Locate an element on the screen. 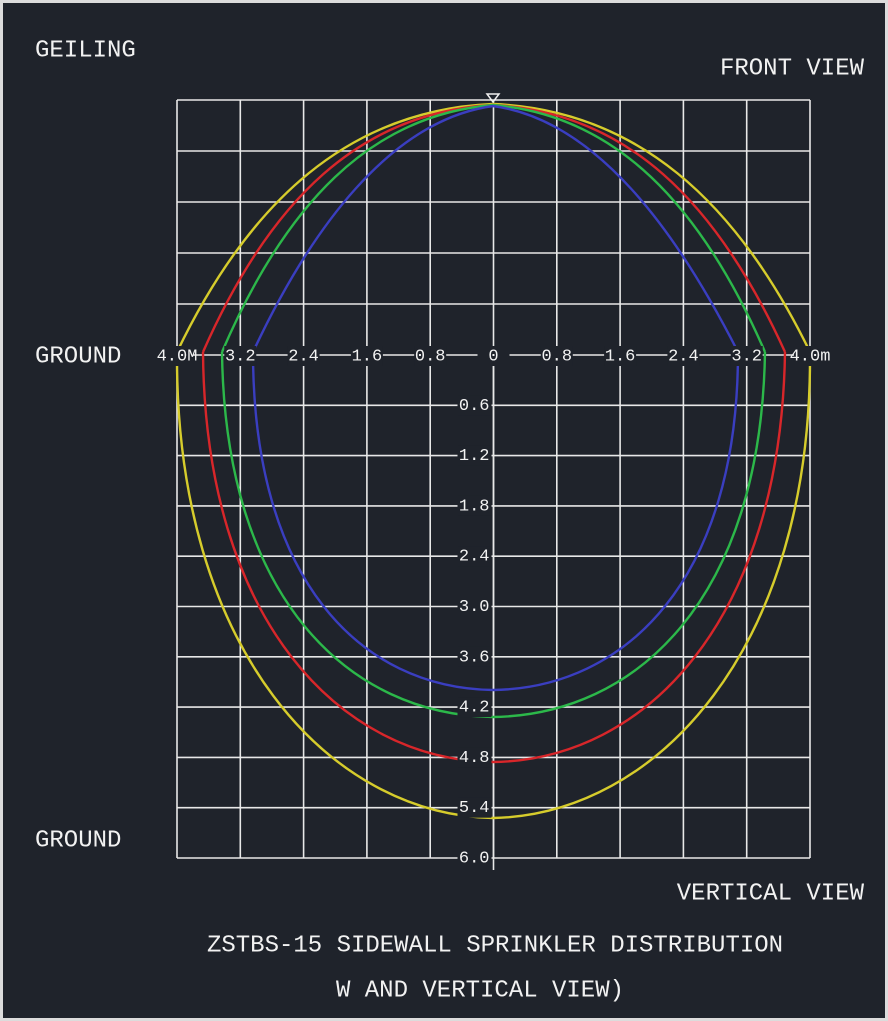  vertical-scale-label: 5.4 is located at coordinates (474, 808).